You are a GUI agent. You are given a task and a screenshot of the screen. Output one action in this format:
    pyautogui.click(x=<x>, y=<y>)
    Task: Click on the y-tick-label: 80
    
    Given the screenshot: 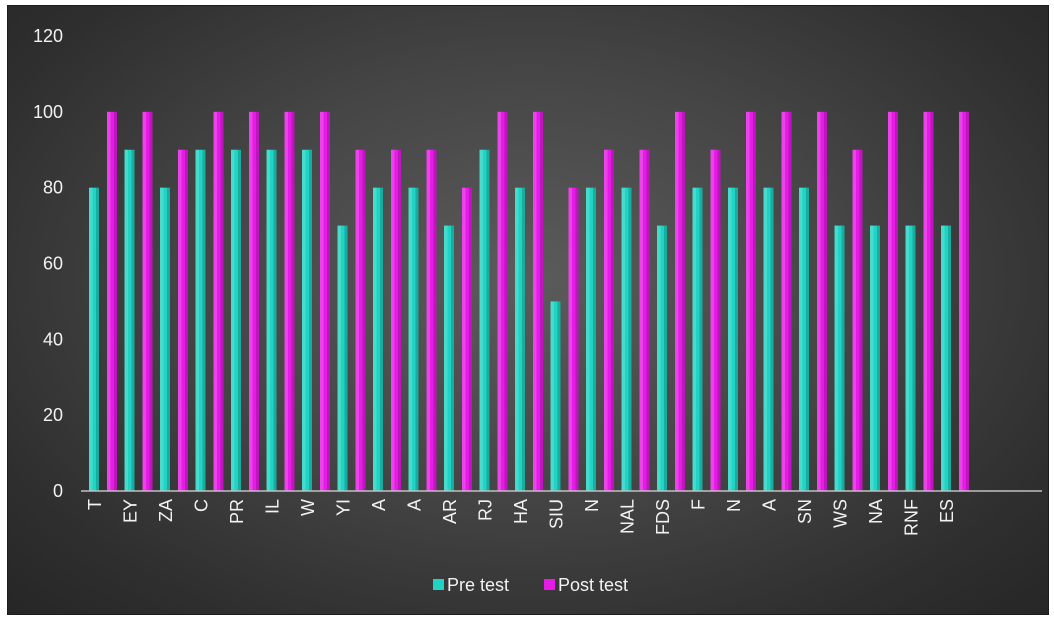 What is the action you would take?
    pyautogui.click(x=53, y=188)
    